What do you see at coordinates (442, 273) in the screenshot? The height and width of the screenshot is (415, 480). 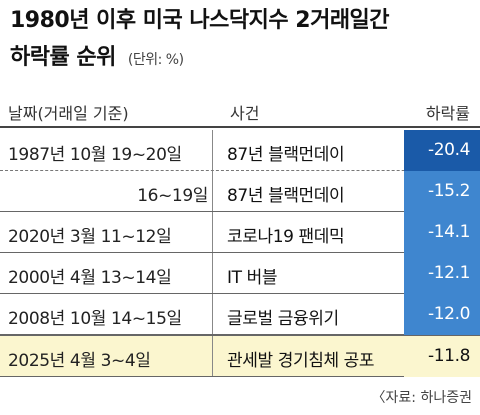 I see `row-rate: -12.1` at bounding box center [442, 273].